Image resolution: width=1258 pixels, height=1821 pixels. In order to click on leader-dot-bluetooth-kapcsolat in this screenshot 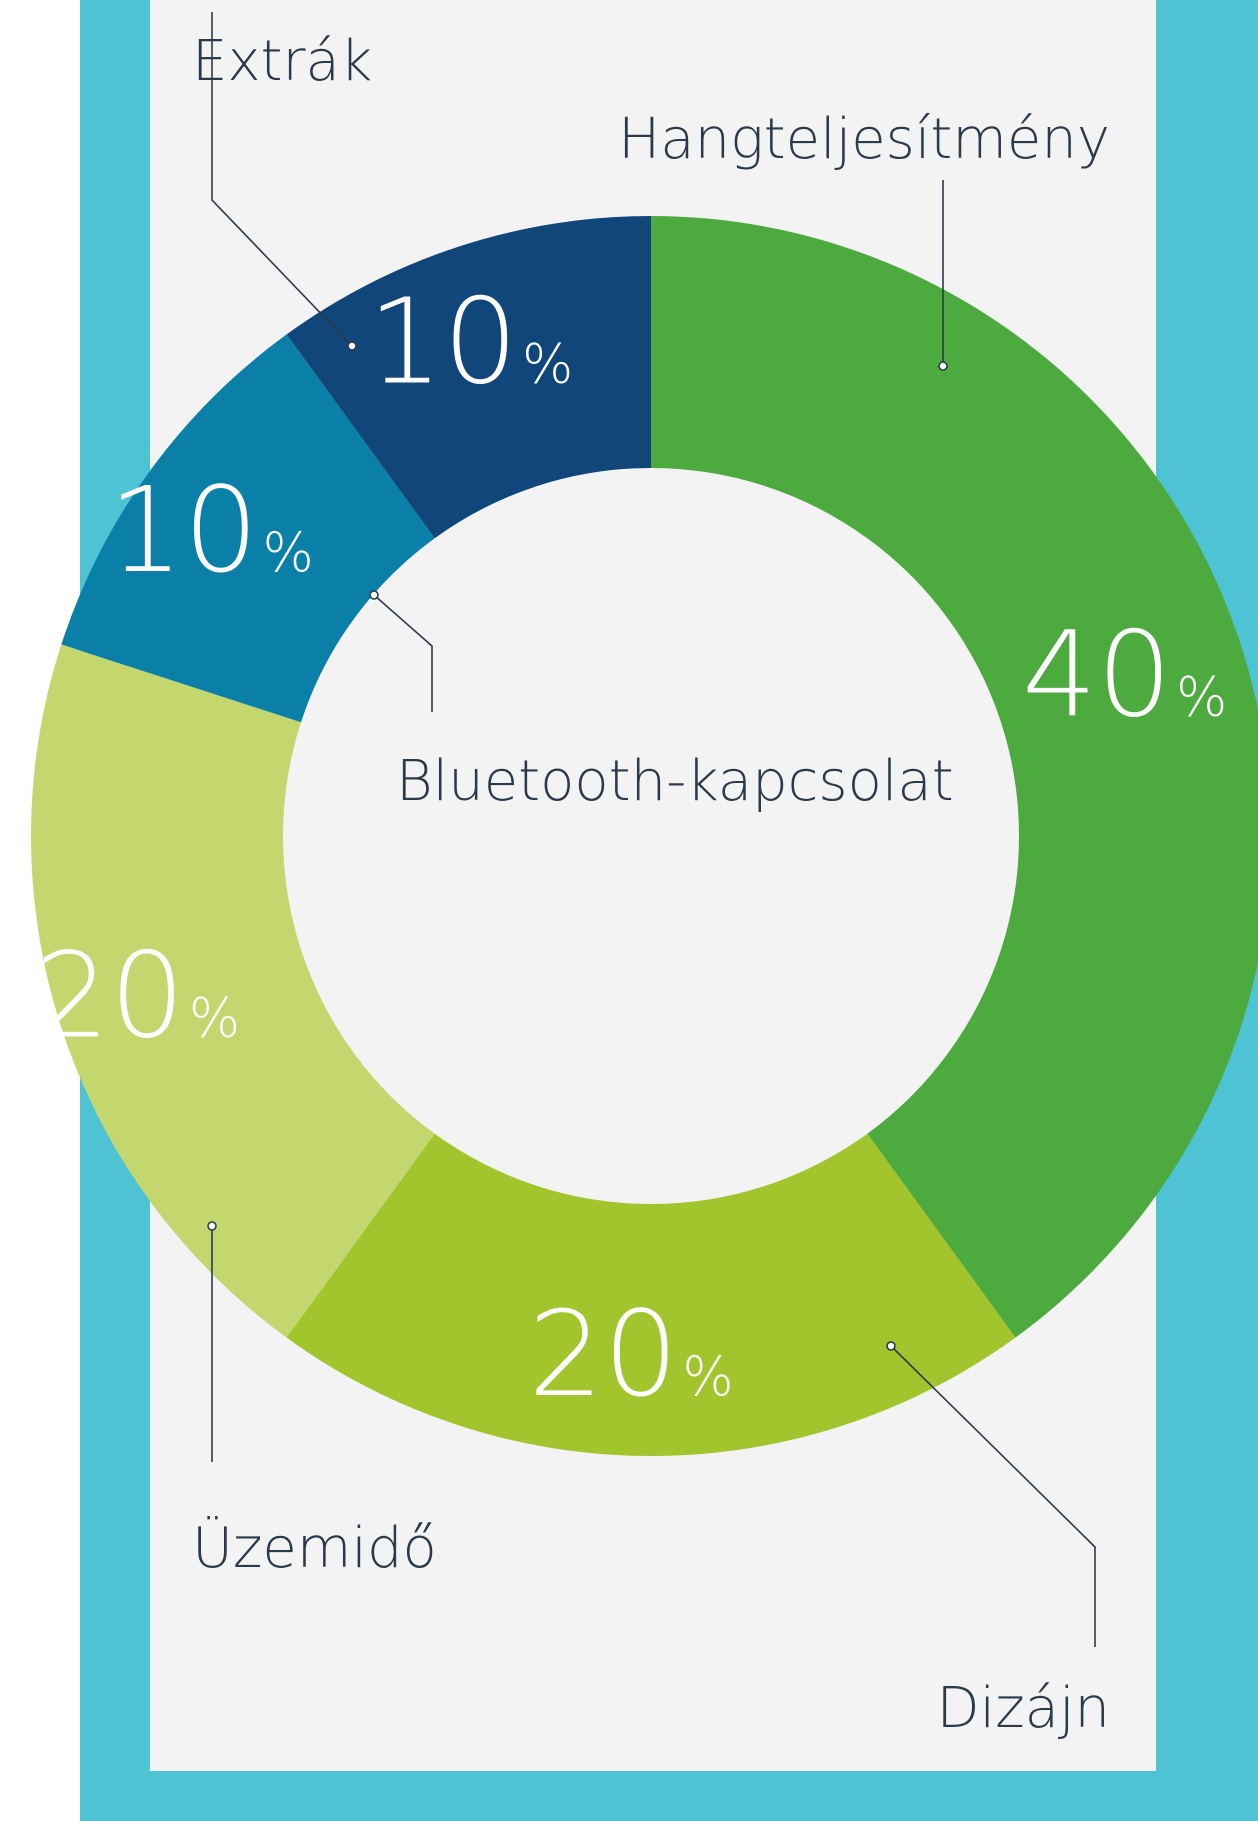, I will do `click(374, 595)`.